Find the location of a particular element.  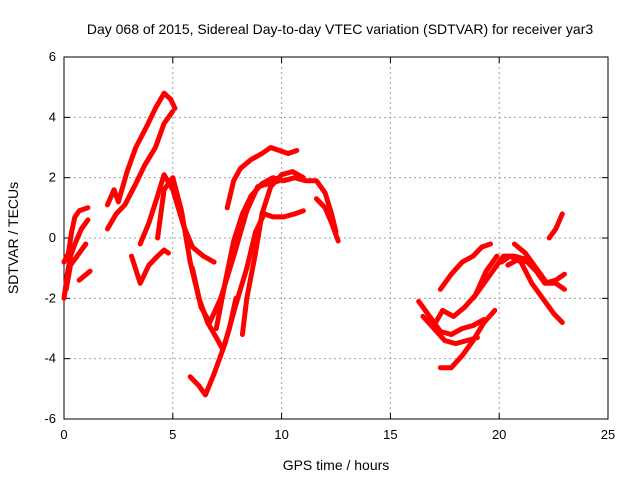

y-tick-label: 6 is located at coordinates (52, 56).